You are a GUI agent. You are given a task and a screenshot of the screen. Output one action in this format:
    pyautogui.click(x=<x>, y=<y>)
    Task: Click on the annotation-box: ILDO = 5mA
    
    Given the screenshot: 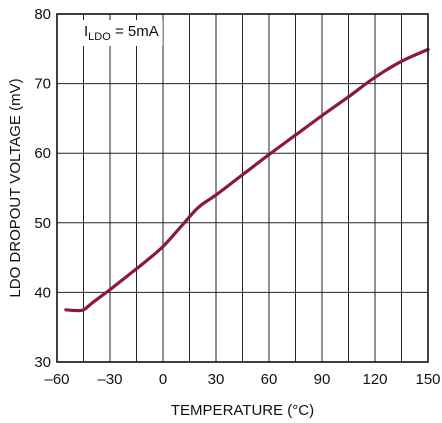 What is the action you would take?
    pyautogui.click(x=121, y=33)
    